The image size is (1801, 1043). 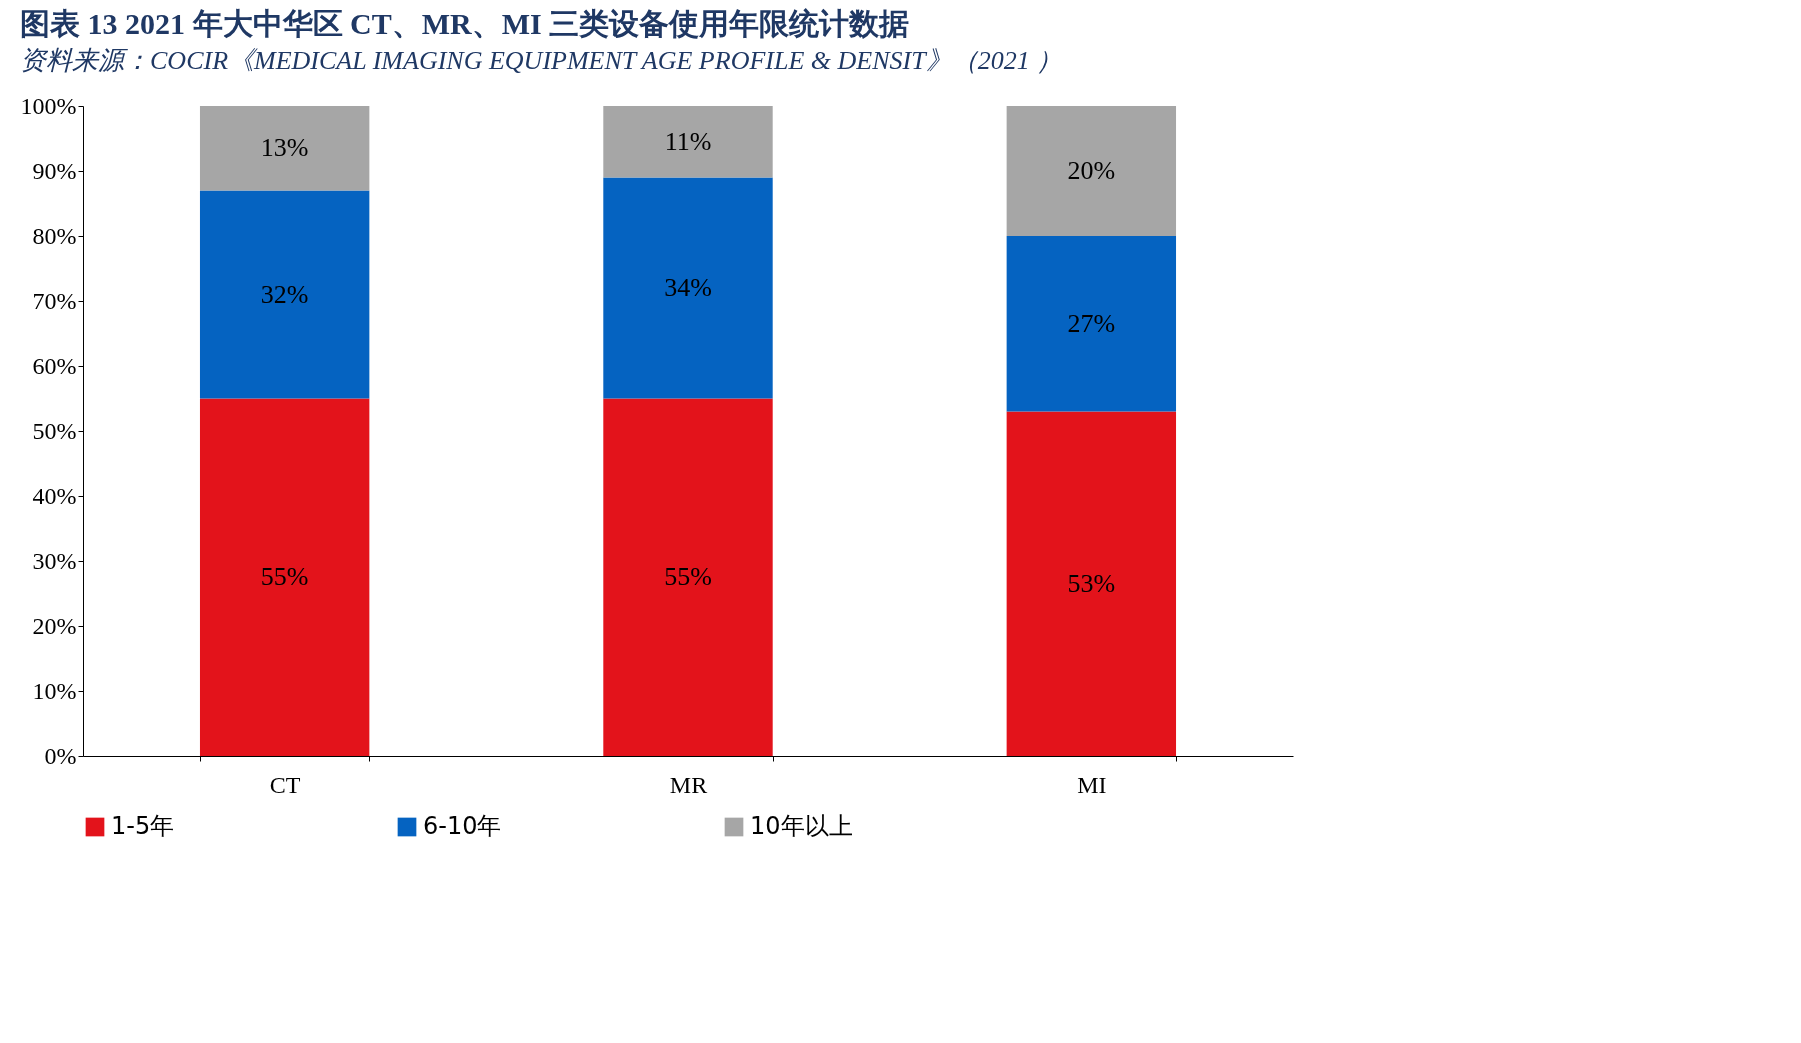 What do you see at coordinates (801, 826) in the screenshot?
I see `legend-label: 10年以上` at bounding box center [801, 826].